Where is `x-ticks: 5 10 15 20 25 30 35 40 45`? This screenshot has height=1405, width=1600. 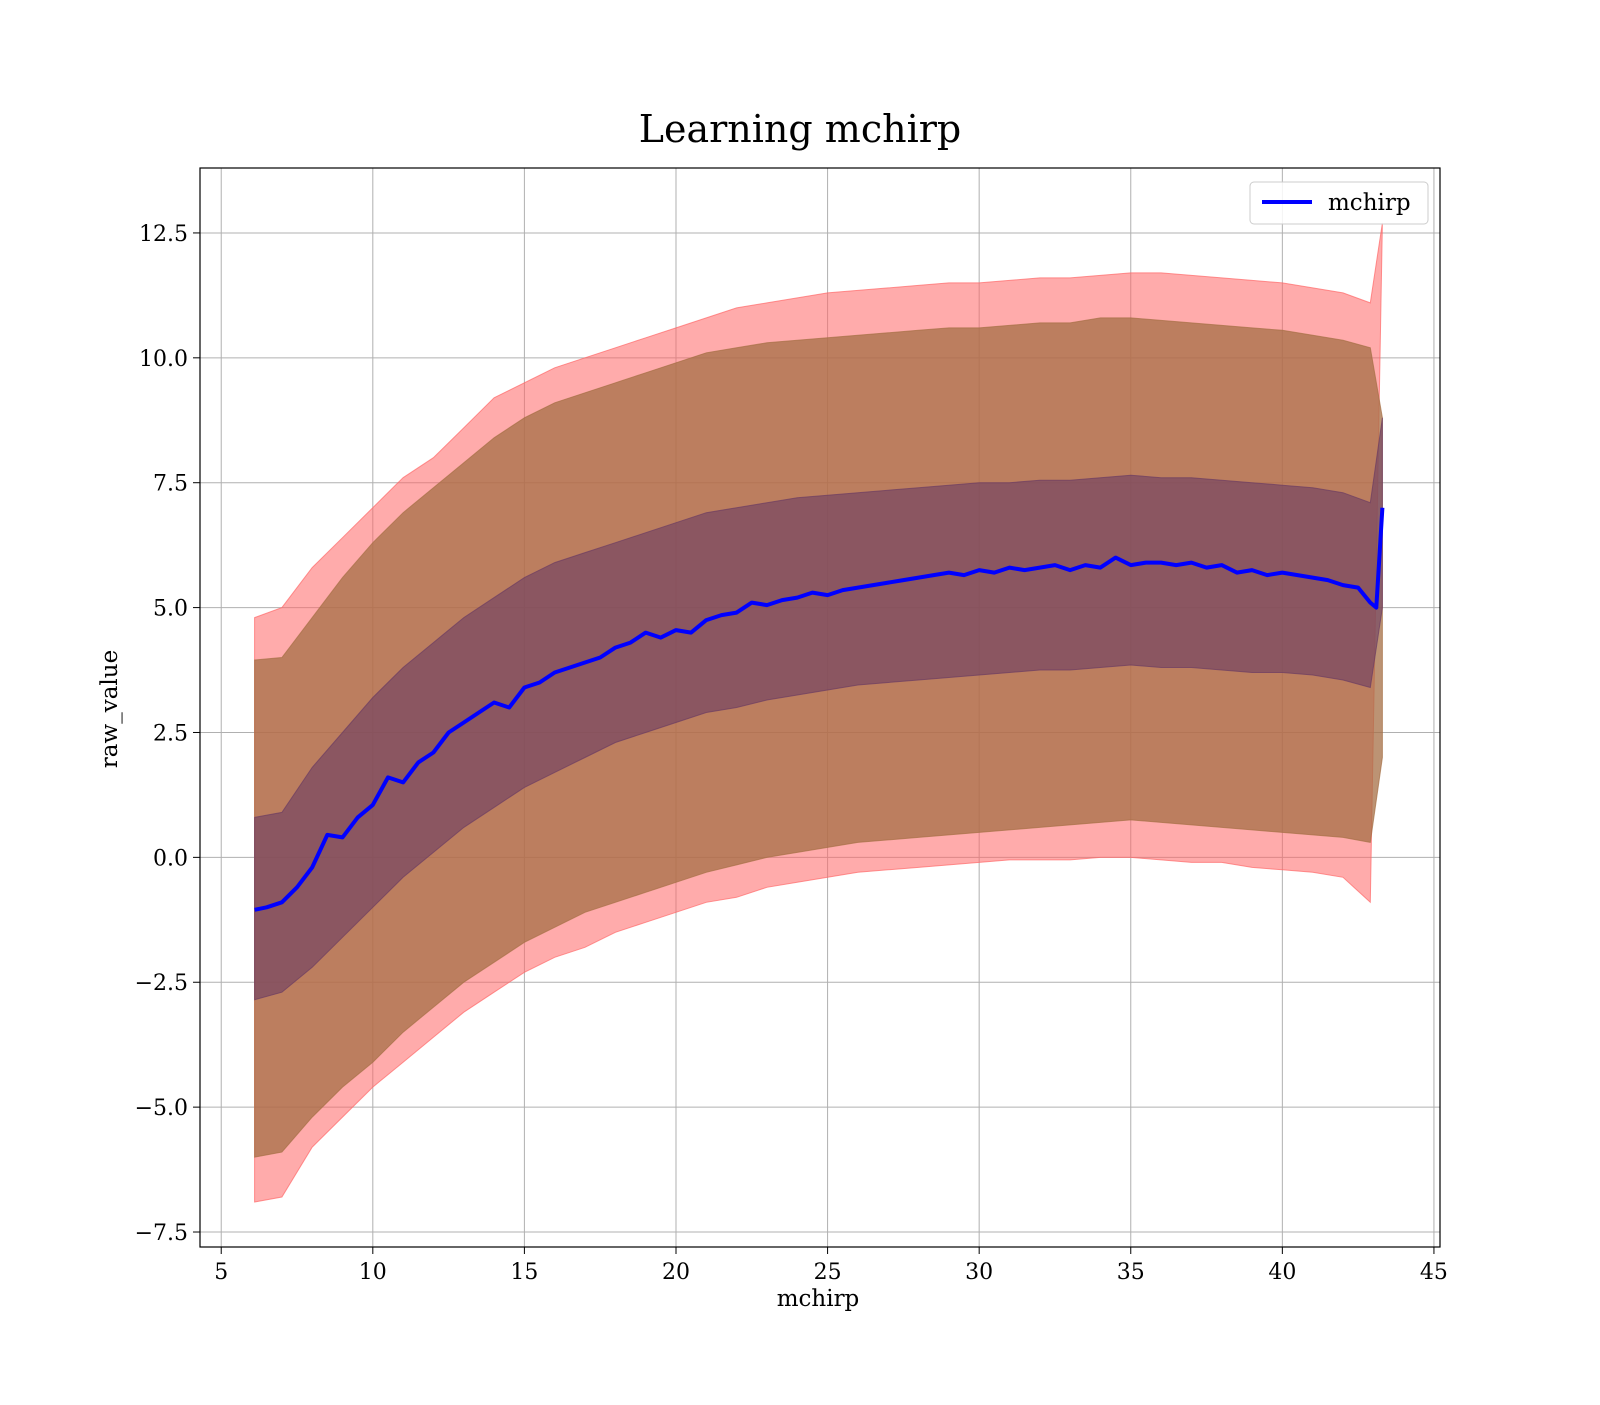
x-ticks: 5 10 15 20 25 30 35 40 45 is located at coordinates (831, 1266).